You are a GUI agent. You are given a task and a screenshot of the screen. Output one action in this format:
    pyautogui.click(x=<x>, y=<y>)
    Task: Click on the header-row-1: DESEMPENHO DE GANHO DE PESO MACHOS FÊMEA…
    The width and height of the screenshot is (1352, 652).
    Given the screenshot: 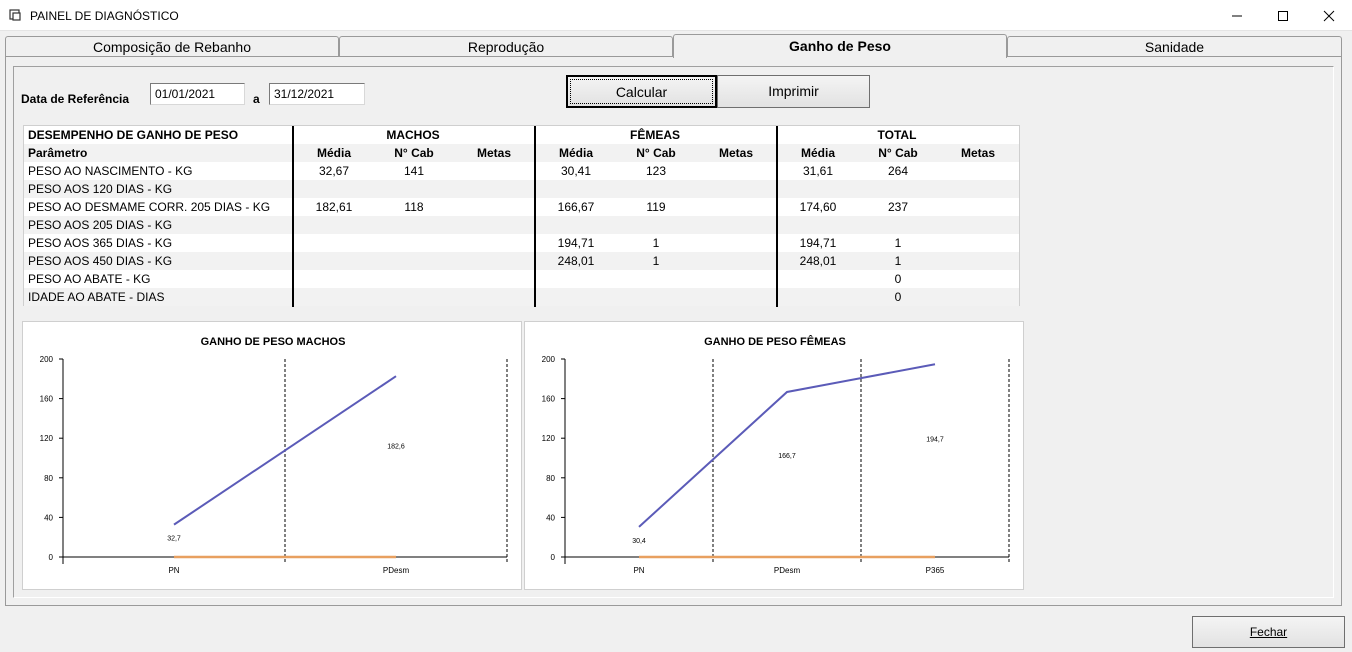 What is the action you would take?
    pyautogui.click(x=521, y=135)
    